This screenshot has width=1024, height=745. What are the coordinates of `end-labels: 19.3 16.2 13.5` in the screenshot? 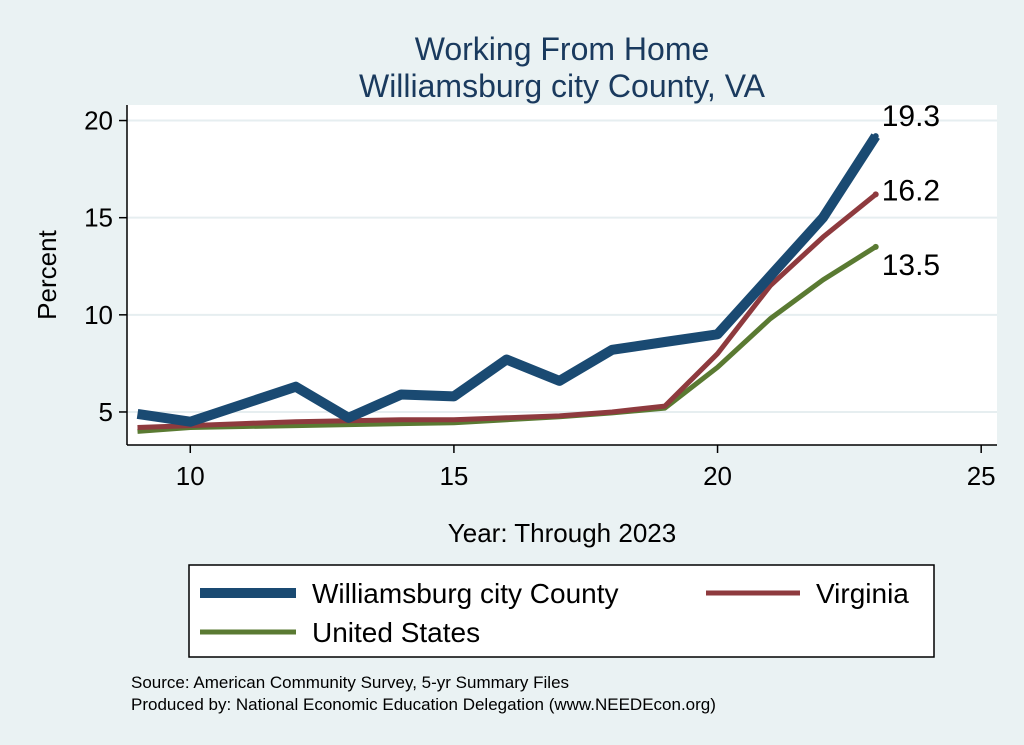 It's located at (906, 191).